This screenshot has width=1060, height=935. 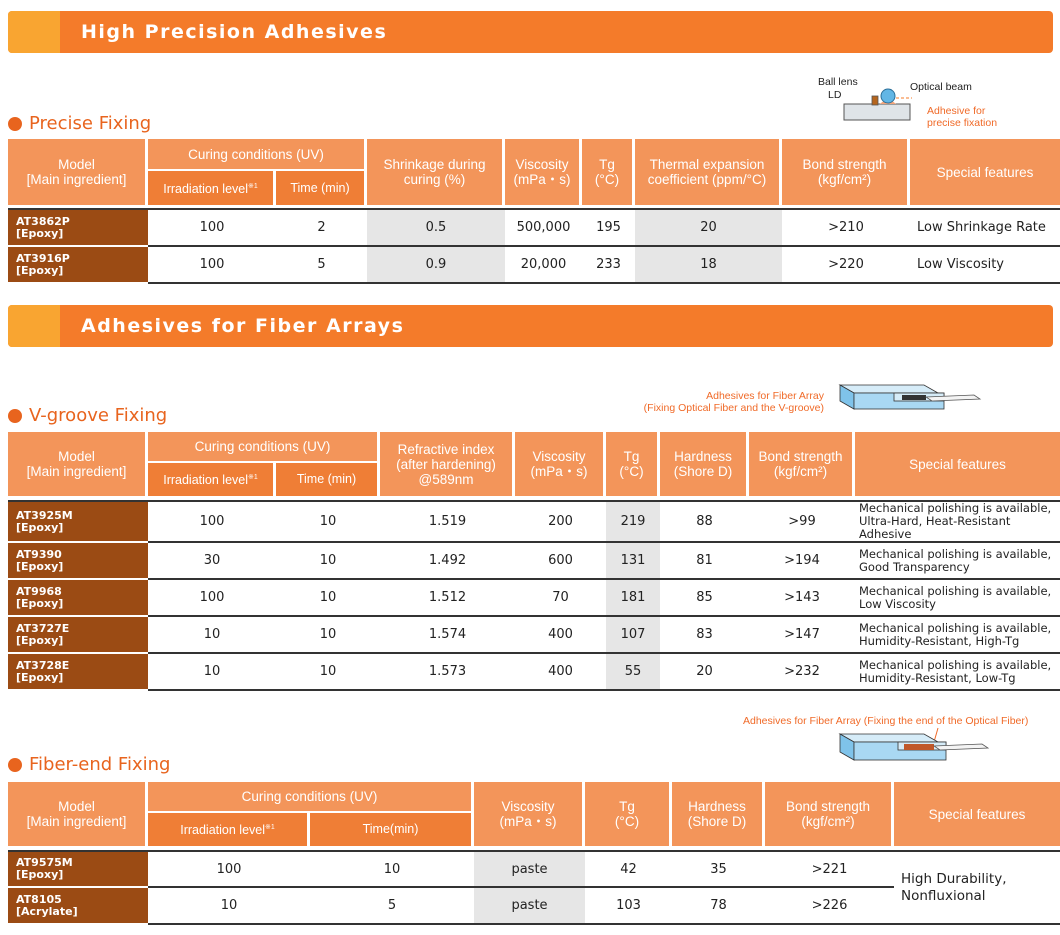 I want to click on tg-cell: 195, so click(x=608, y=228).